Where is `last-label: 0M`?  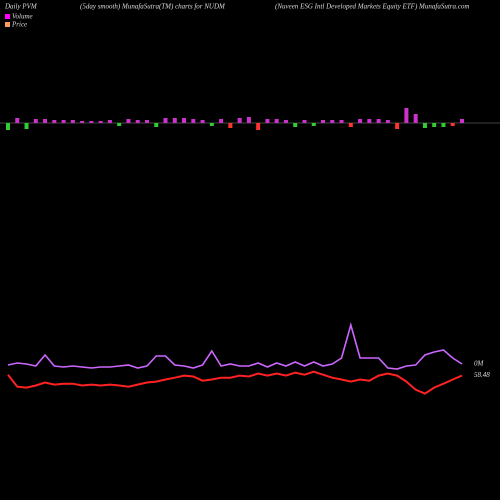
last-label: 0M is located at coordinates (479, 364).